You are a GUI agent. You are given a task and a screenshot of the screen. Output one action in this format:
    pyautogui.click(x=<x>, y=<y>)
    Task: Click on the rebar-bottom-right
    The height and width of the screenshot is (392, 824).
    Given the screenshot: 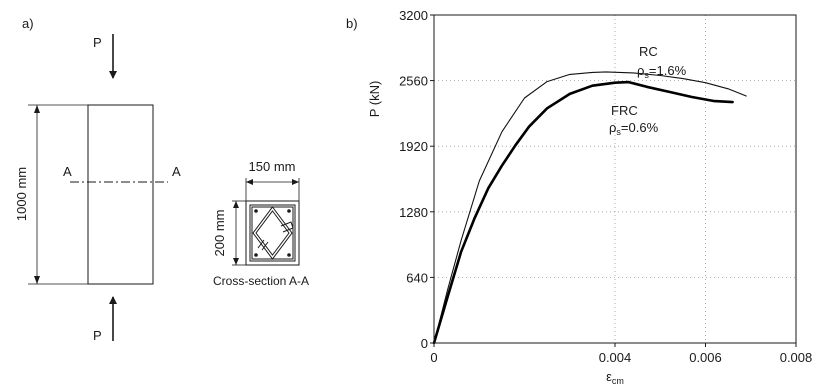 What is the action you would take?
    pyautogui.click(x=289, y=255)
    